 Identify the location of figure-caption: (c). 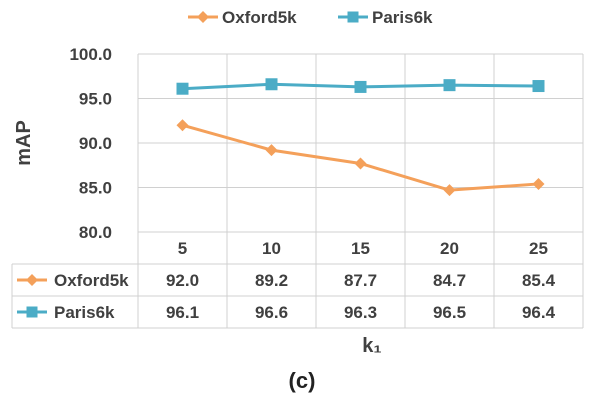
(302, 380).